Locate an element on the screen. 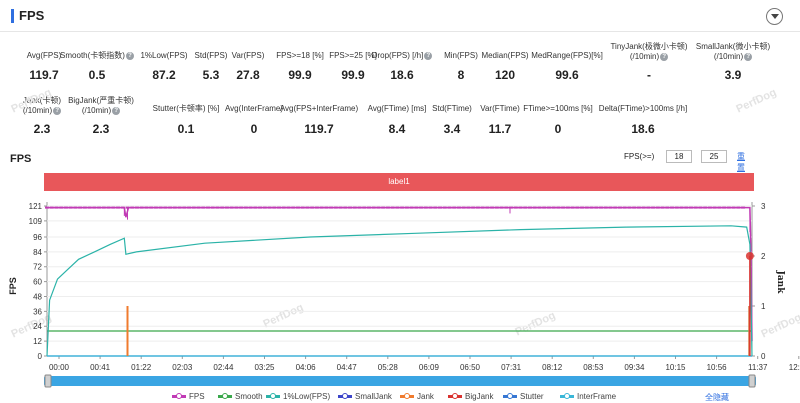 Image resolution: width=800 pixels, height=403 pixels. y2-tick-label: 1 is located at coordinates (763, 306).